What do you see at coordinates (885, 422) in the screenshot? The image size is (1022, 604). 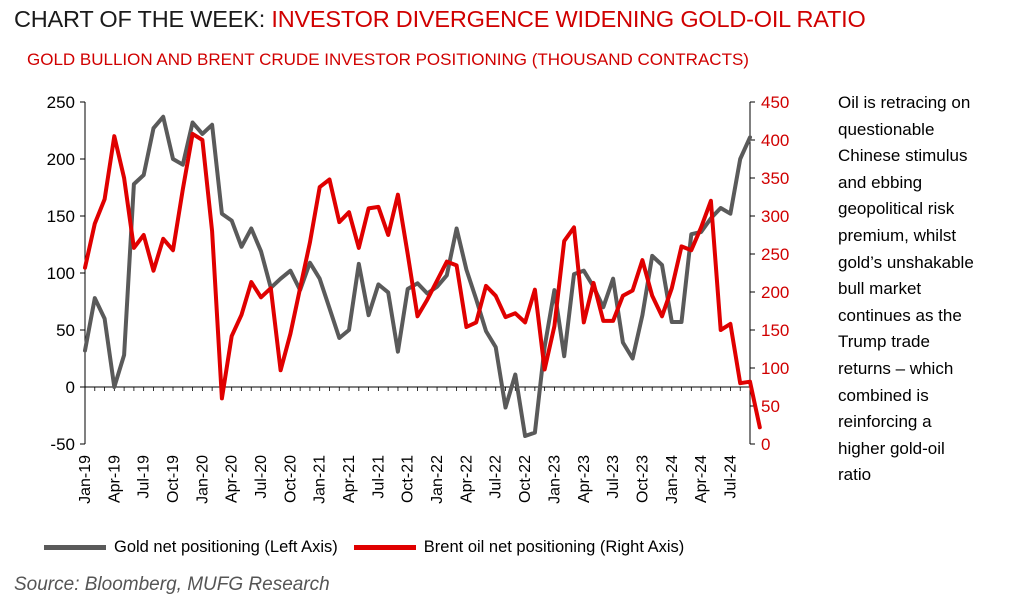 I see `note-line: reinforcing a` at bounding box center [885, 422].